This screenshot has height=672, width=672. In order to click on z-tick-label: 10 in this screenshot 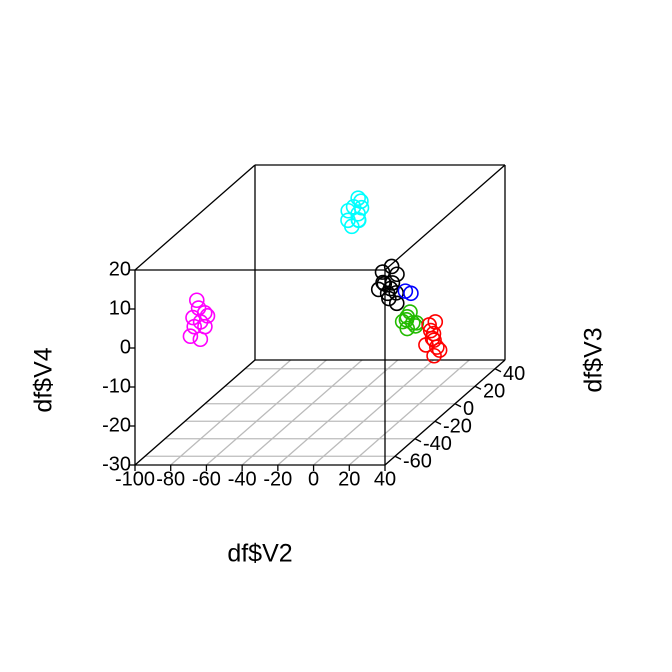, I will do `click(120, 308)`.